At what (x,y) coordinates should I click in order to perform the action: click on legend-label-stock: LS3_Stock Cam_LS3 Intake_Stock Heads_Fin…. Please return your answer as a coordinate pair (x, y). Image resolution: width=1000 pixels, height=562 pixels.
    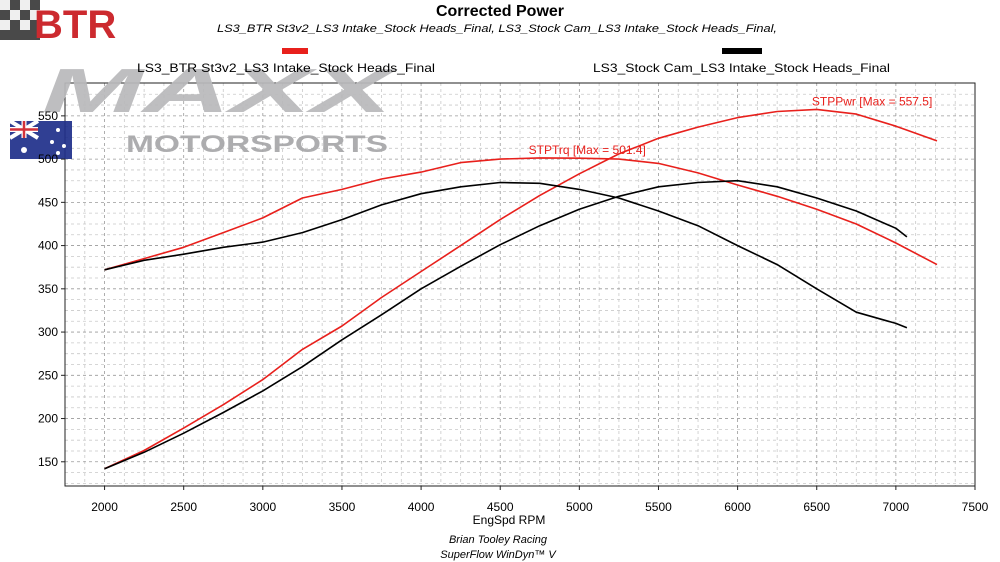
    Looking at the image, I should click on (741, 68).